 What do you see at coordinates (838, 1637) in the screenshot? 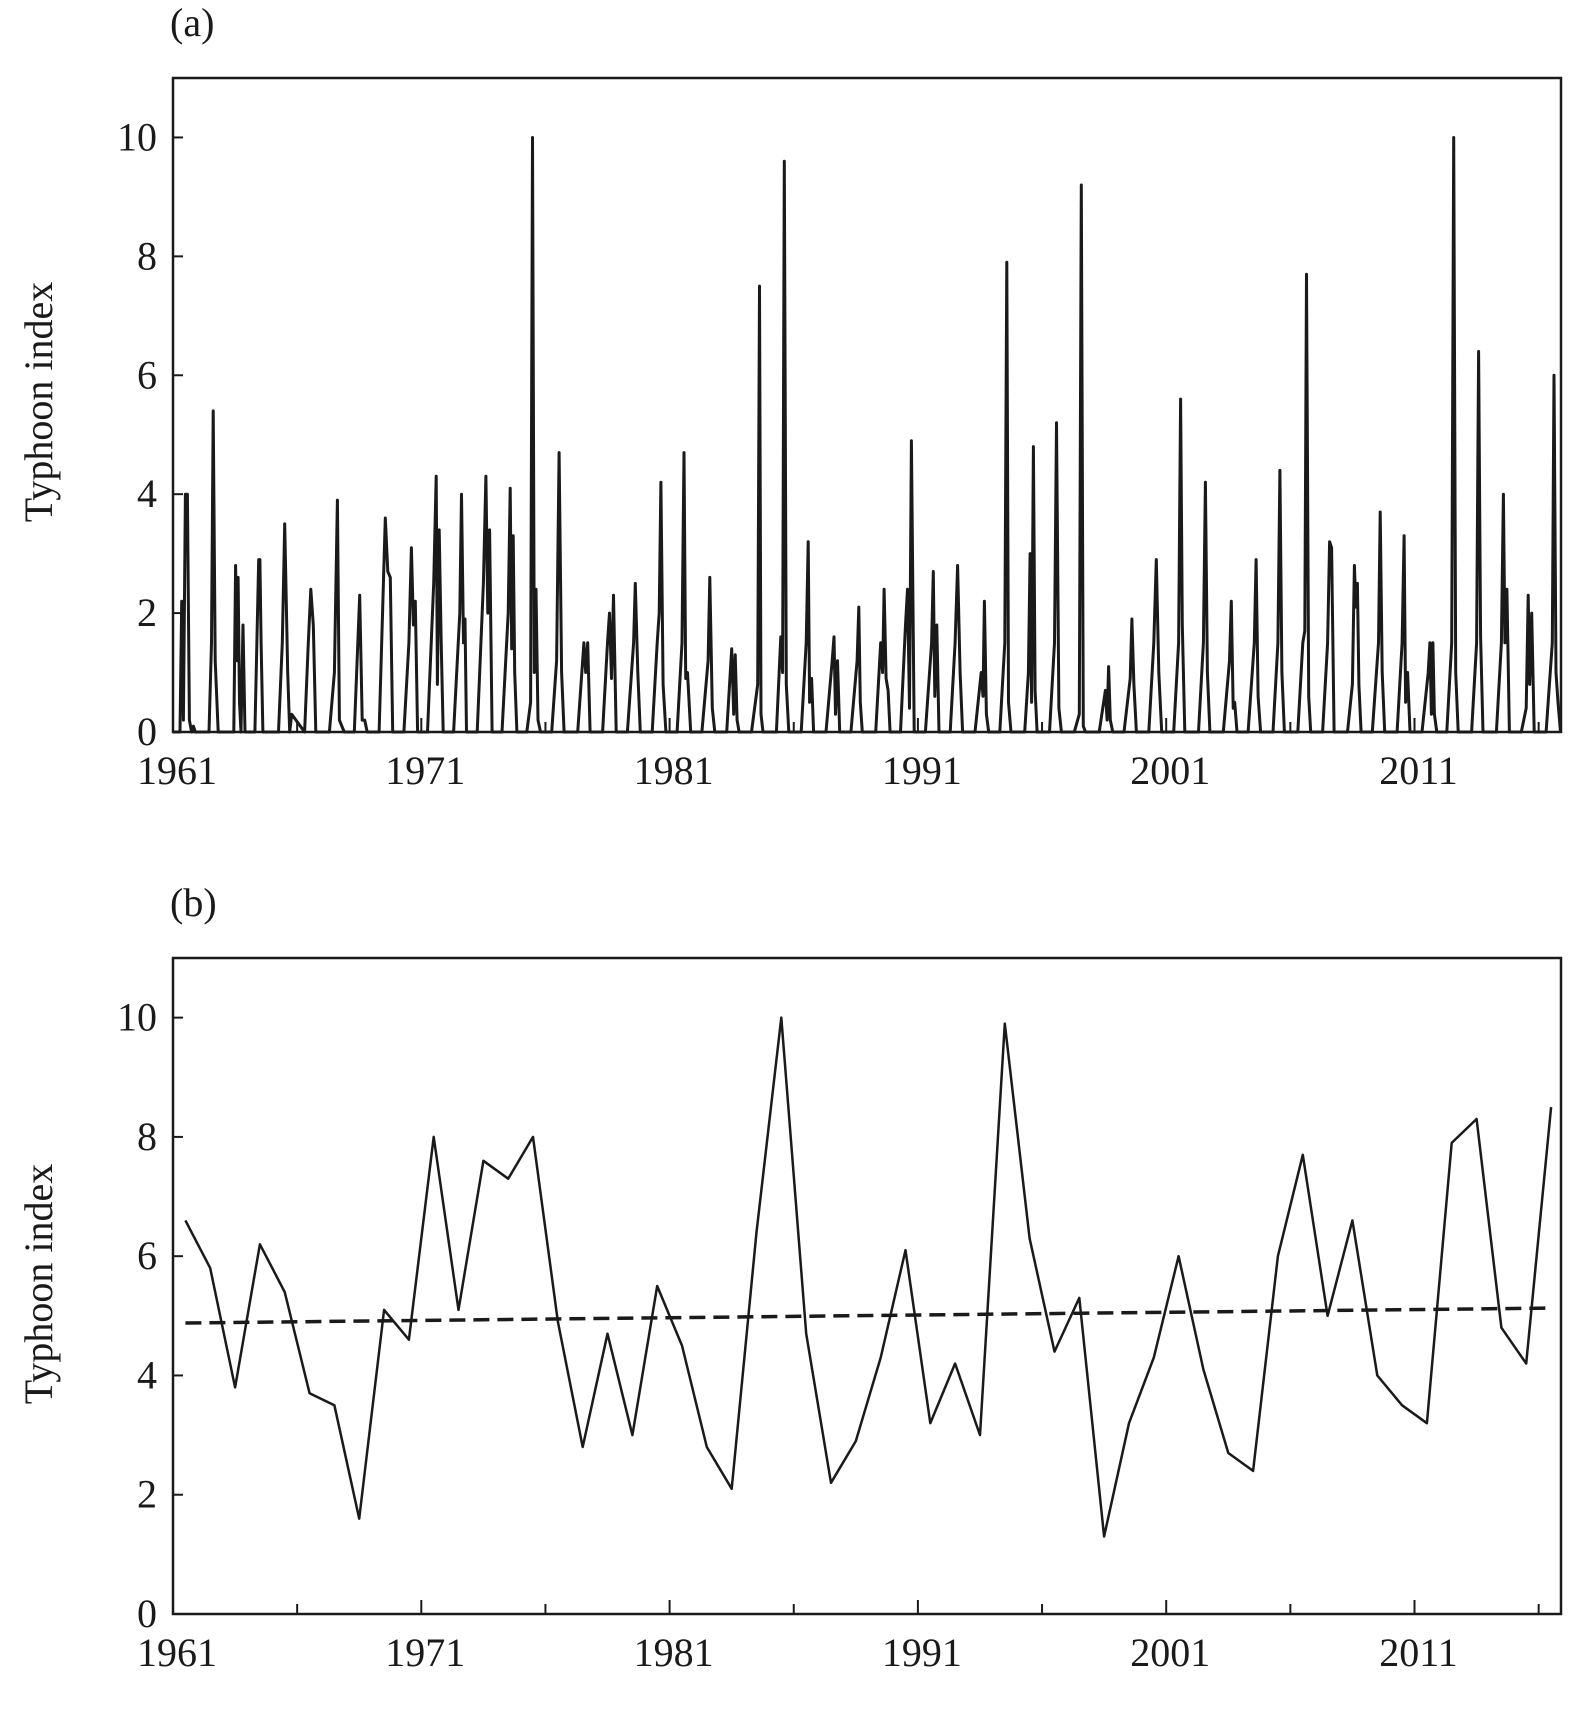
I see `panel-b-x-axis: 1961 1971 1981 1991 2001 2011` at bounding box center [838, 1637].